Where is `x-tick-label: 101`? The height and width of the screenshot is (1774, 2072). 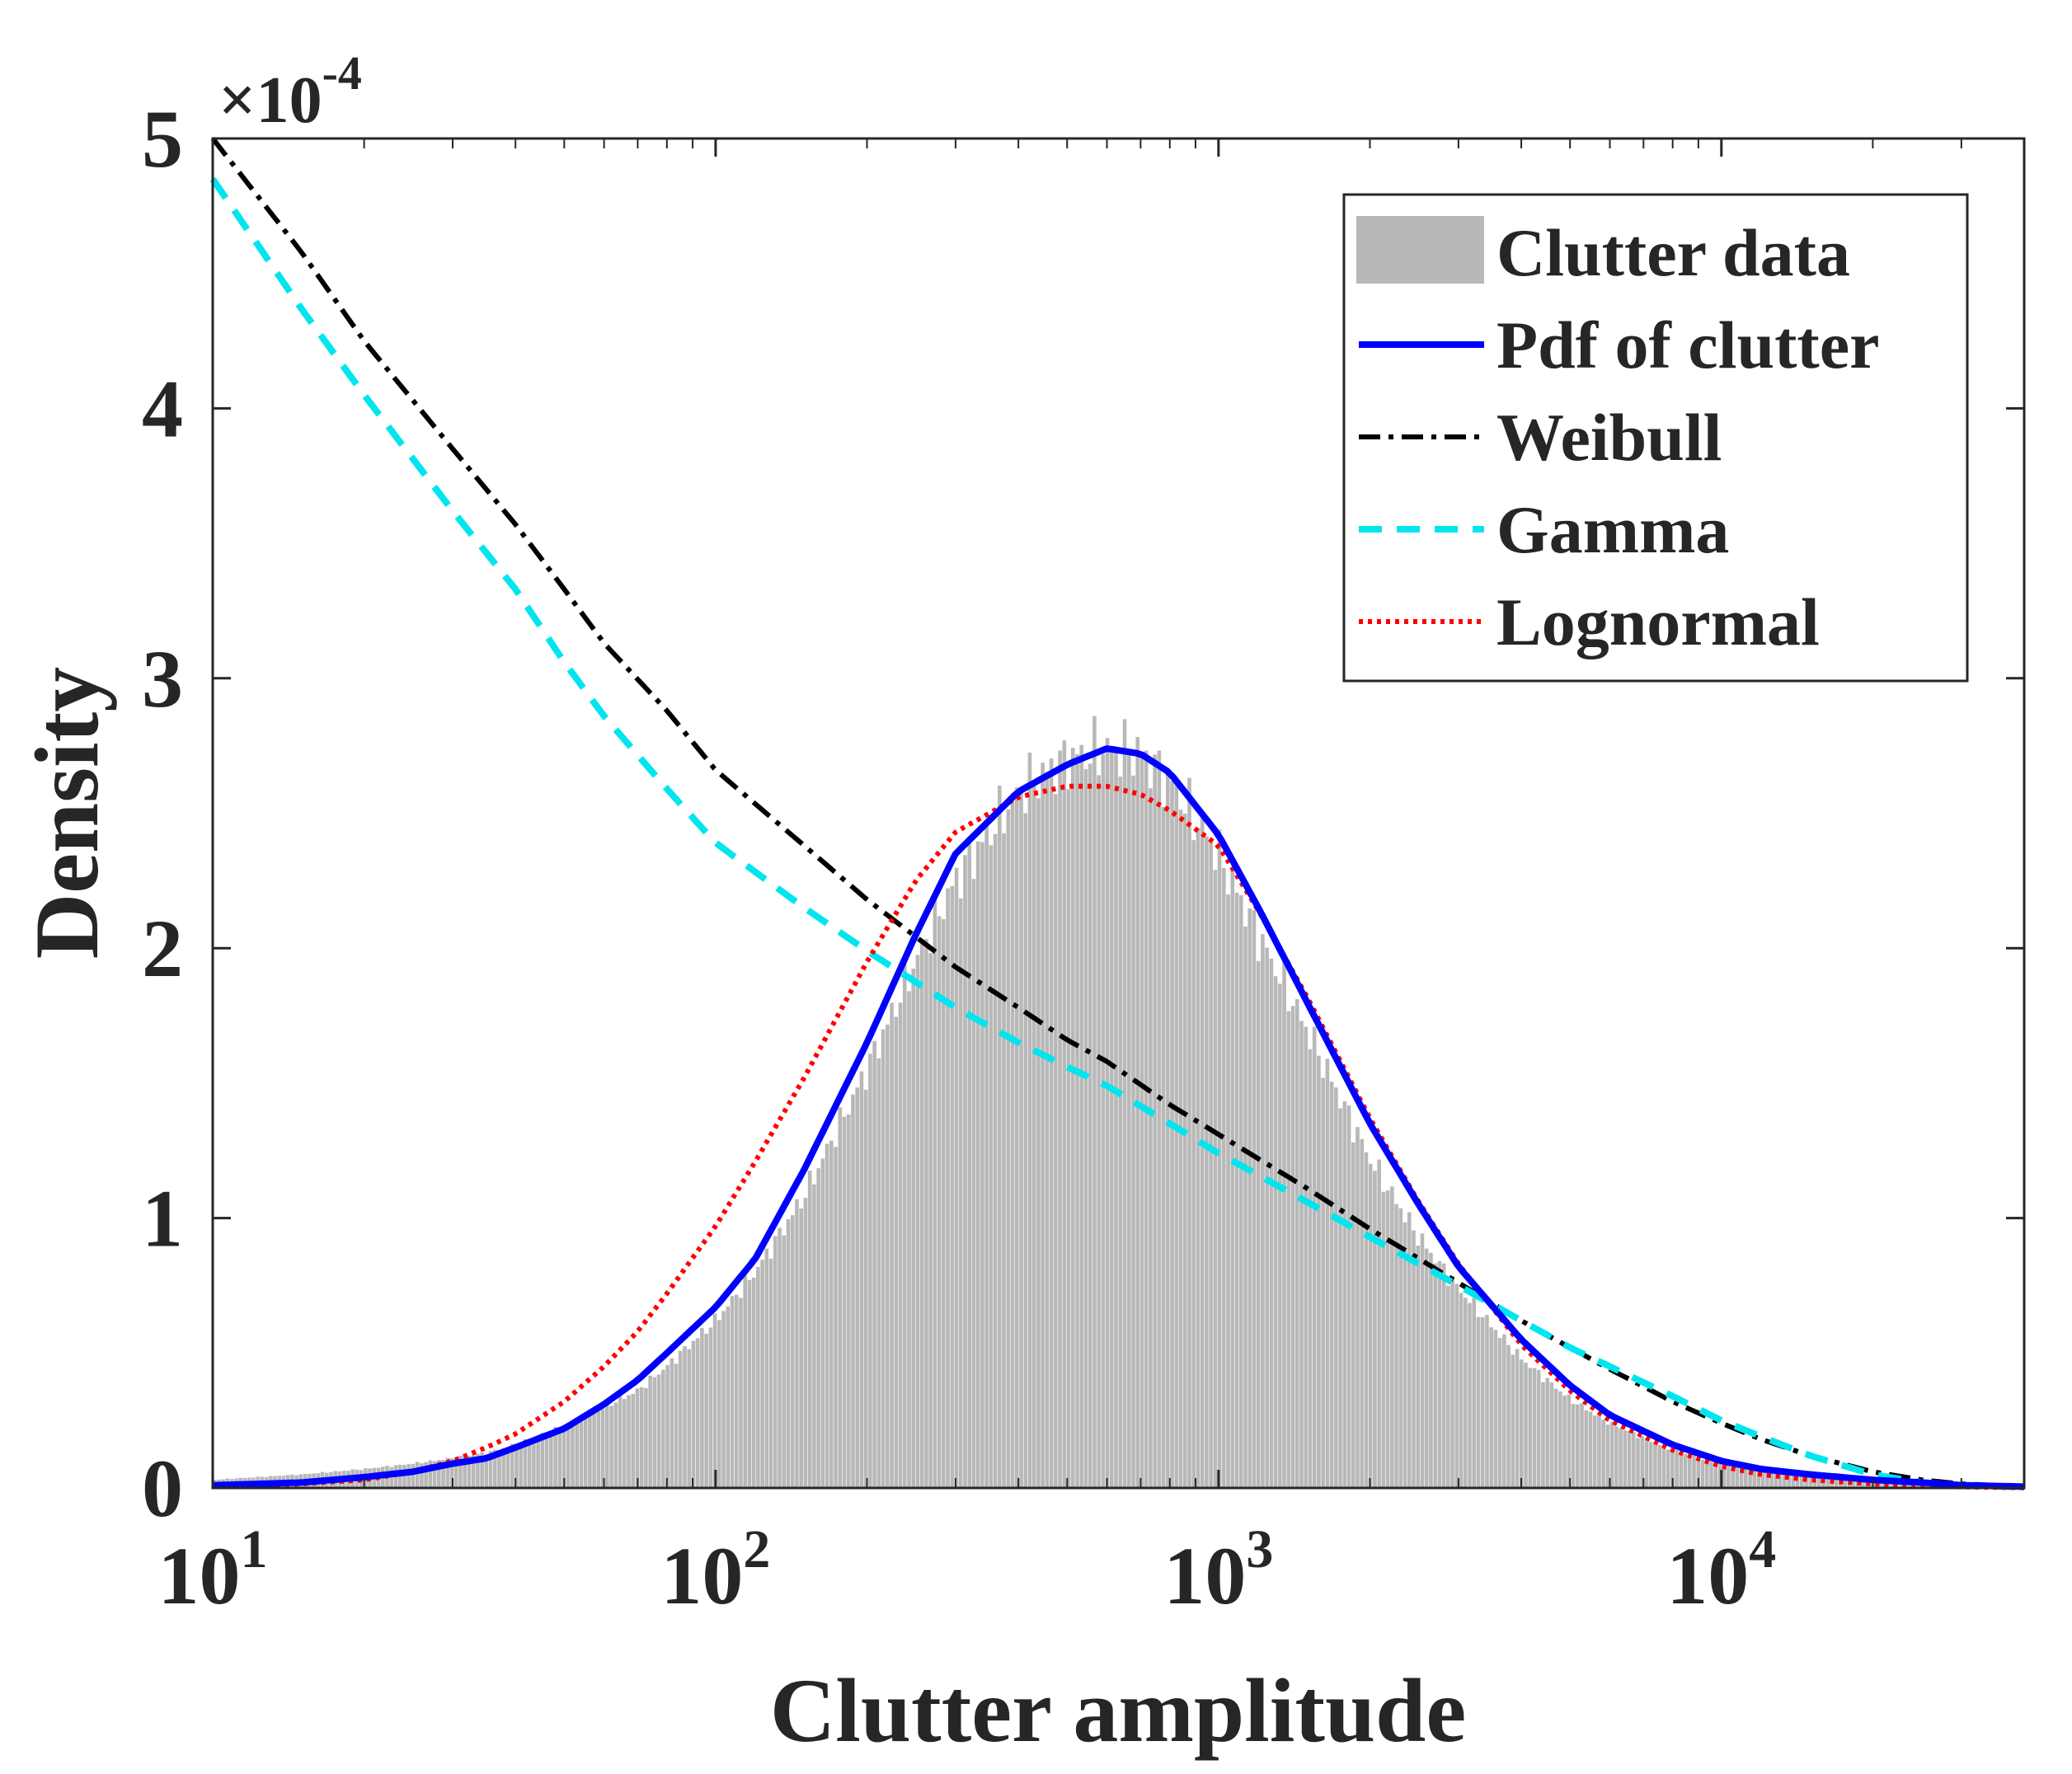 x-tick-label: 101 is located at coordinates (213, 1570).